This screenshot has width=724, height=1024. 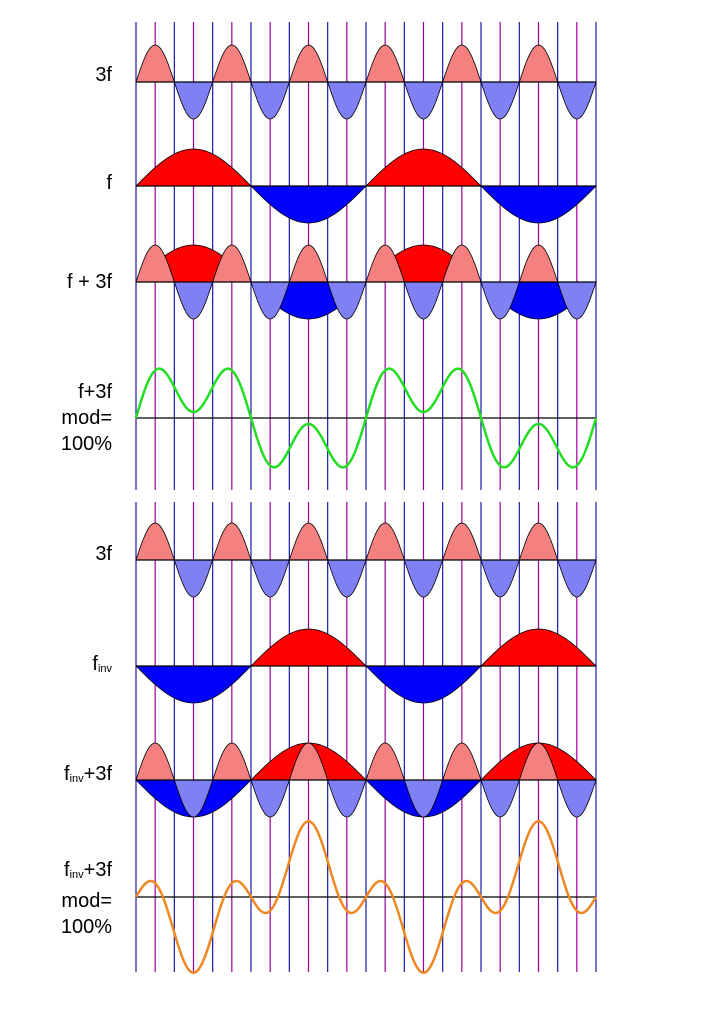 What do you see at coordinates (102, 664) in the screenshot?
I see `label-f-inv: finv` at bounding box center [102, 664].